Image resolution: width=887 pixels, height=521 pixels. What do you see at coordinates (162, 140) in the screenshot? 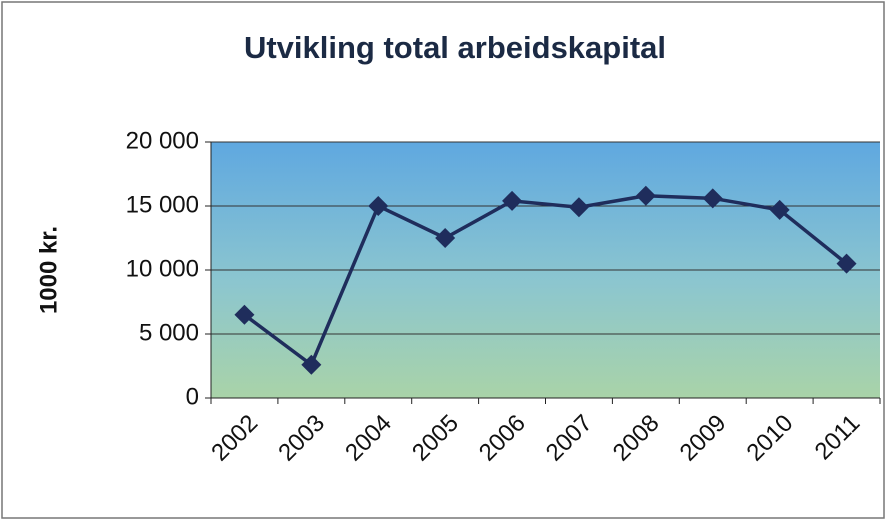
I see `y-tick-label: 20 000` at bounding box center [162, 140].